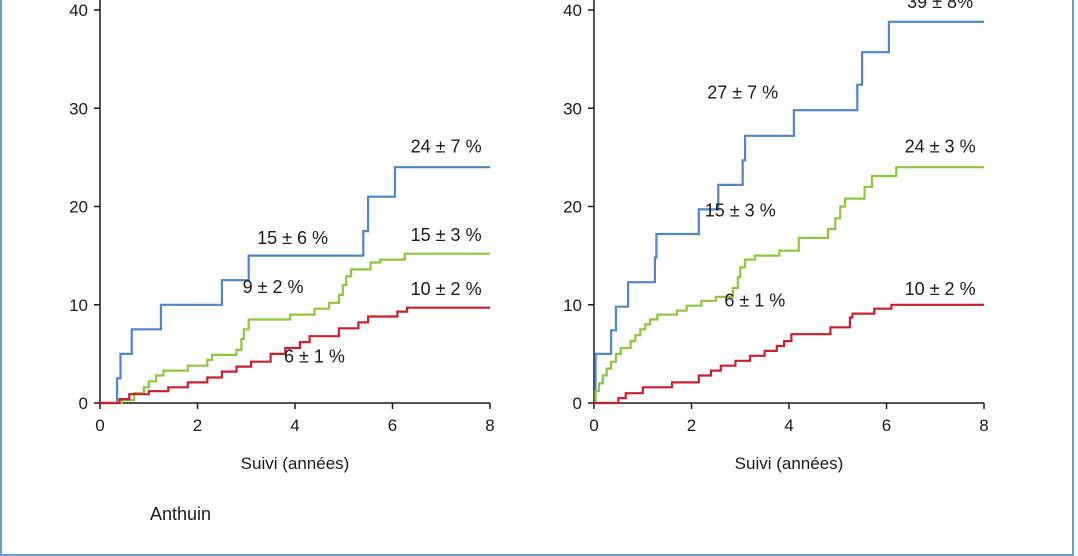  What do you see at coordinates (292, 238) in the screenshot?
I see `data-label: 15 ± 6 %` at bounding box center [292, 238].